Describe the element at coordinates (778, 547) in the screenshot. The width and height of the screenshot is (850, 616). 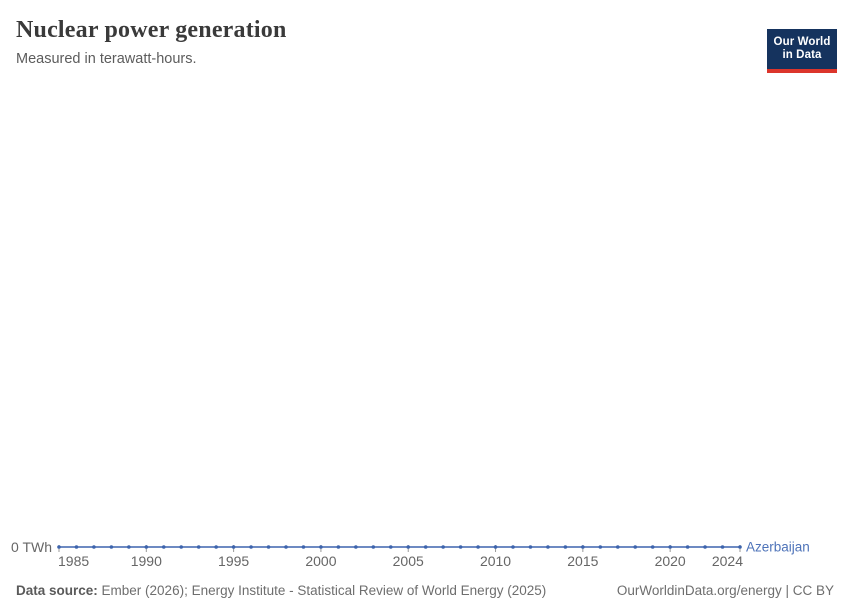
I see `series-label: Azerbaijan` at that location.